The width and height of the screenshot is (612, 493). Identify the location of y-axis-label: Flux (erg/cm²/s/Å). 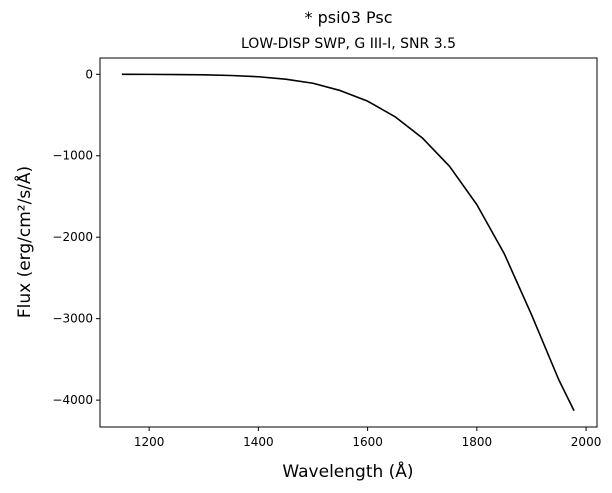
(24, 242).